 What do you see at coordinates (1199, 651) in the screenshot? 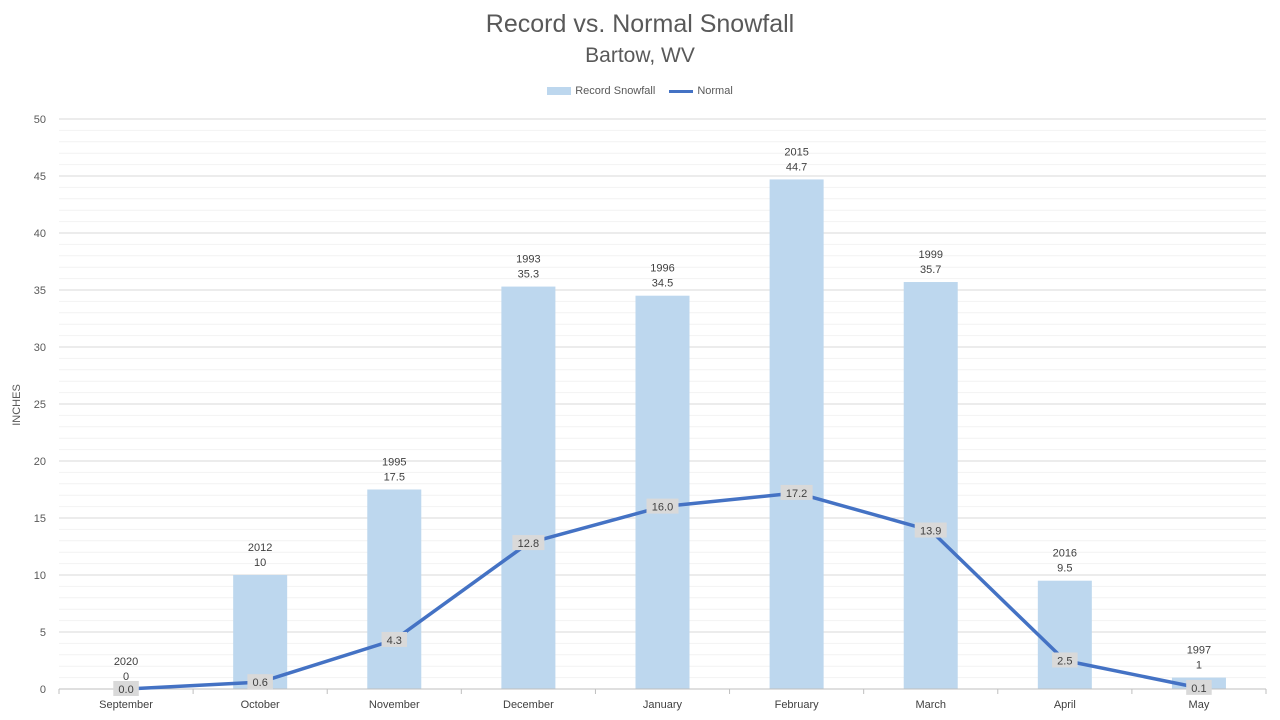
I see `bar-year-label: 1997` at bounding box center [1199, 651].